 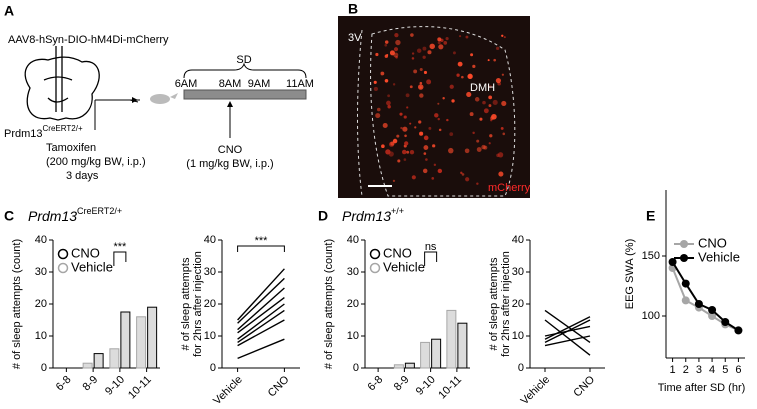 I want to click on micrograph, so click(x=434, y=107).